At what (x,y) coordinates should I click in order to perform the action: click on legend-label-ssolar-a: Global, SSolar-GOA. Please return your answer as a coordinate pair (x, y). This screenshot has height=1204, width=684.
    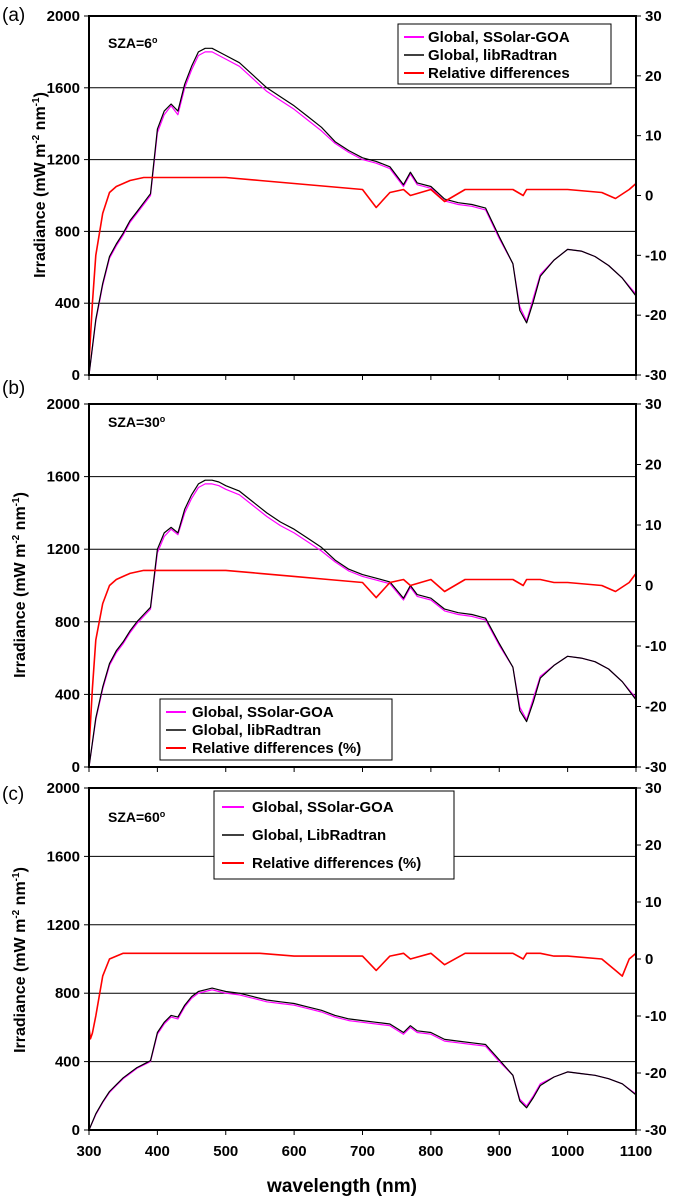
    Looking at the image, I should click on (499, 37).